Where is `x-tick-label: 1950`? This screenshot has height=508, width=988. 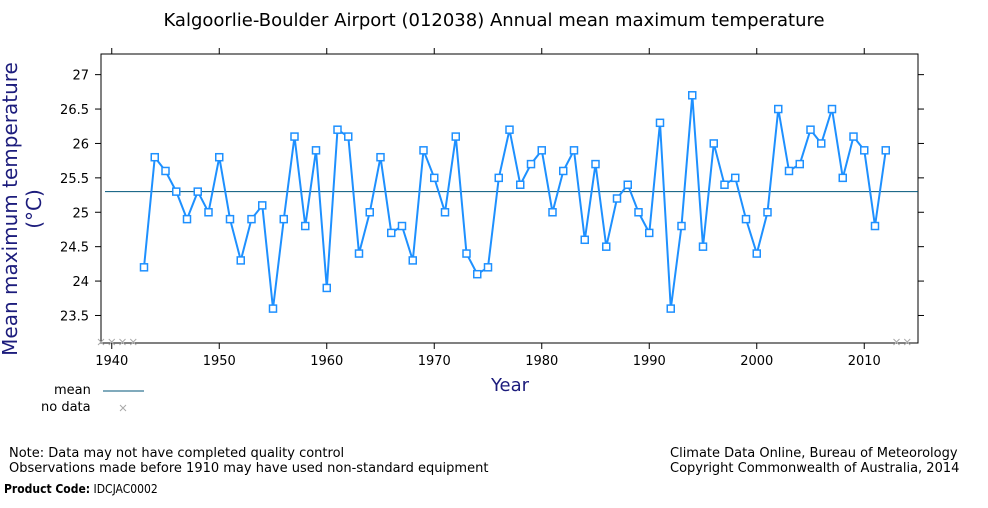
x-tick-label: 1950 is located at coordinates (219, 361).